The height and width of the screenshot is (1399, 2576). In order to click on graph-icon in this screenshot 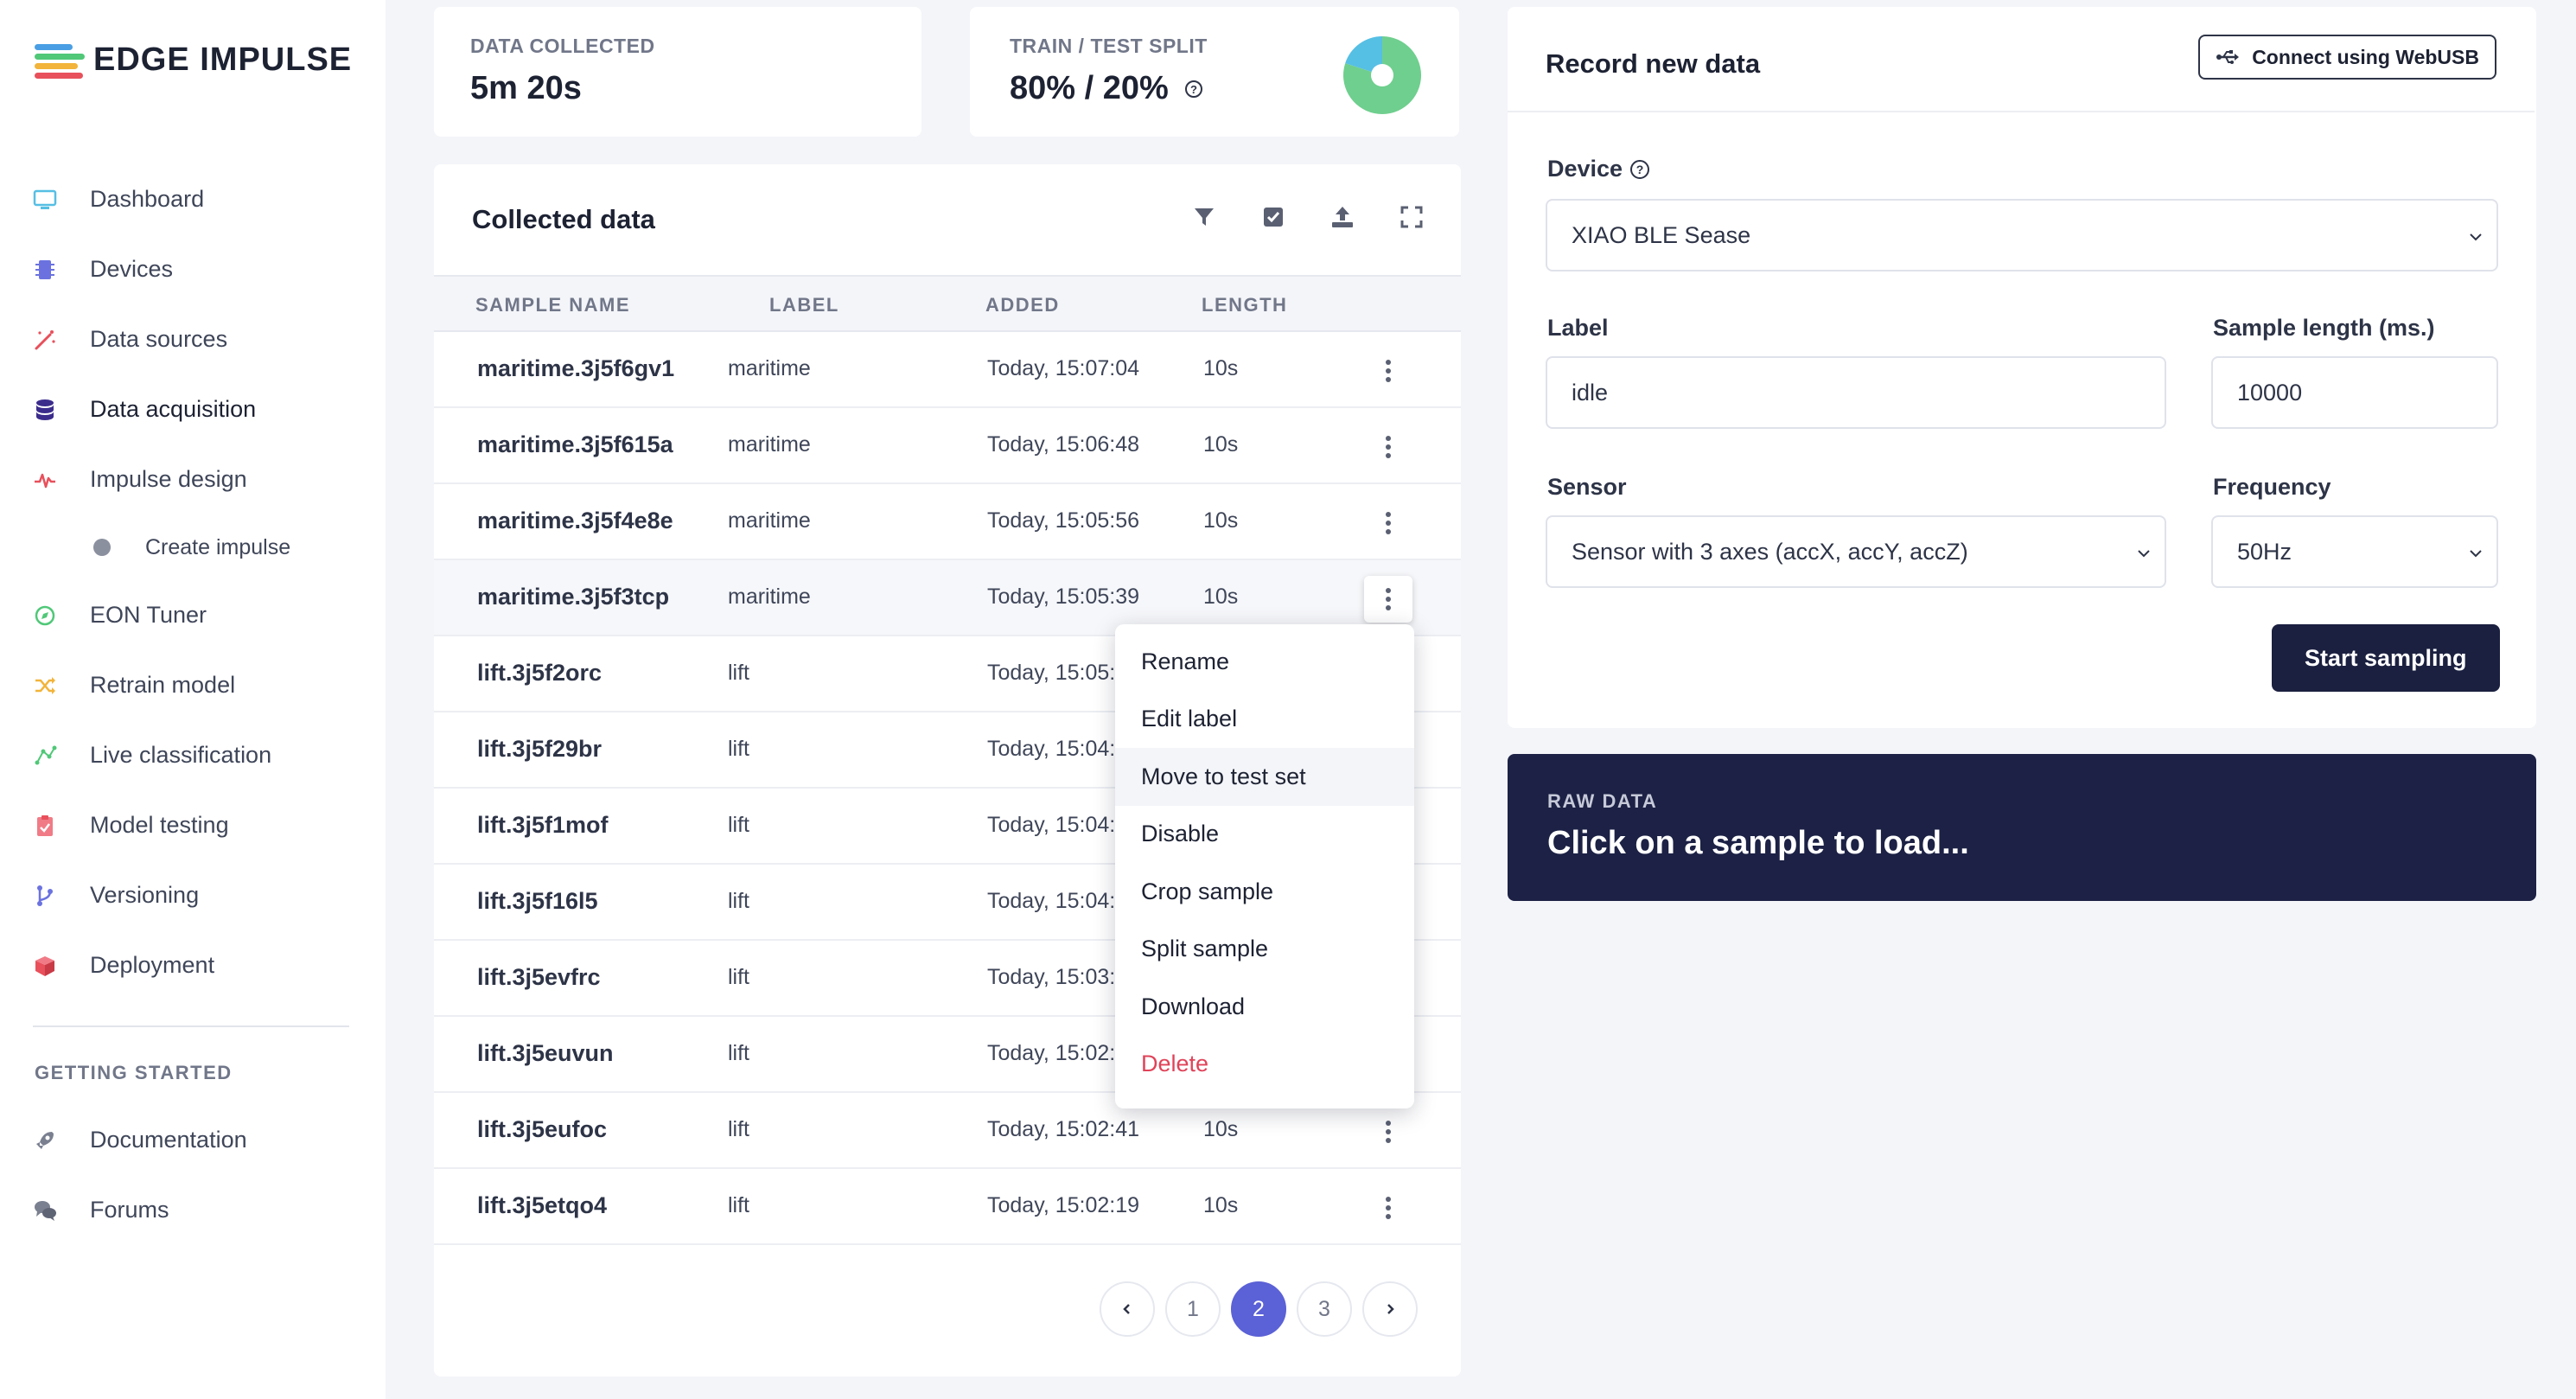, I will do `click(45, 756)`.